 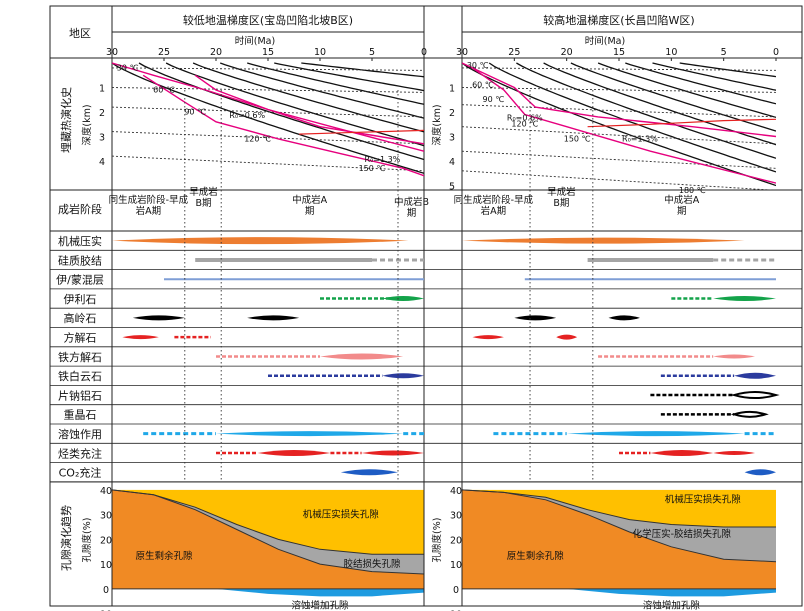 What do you see at coordinates (567, 52) in the screenshot?
I see `time-tick-label: 20` at bounding box center [567, 52].